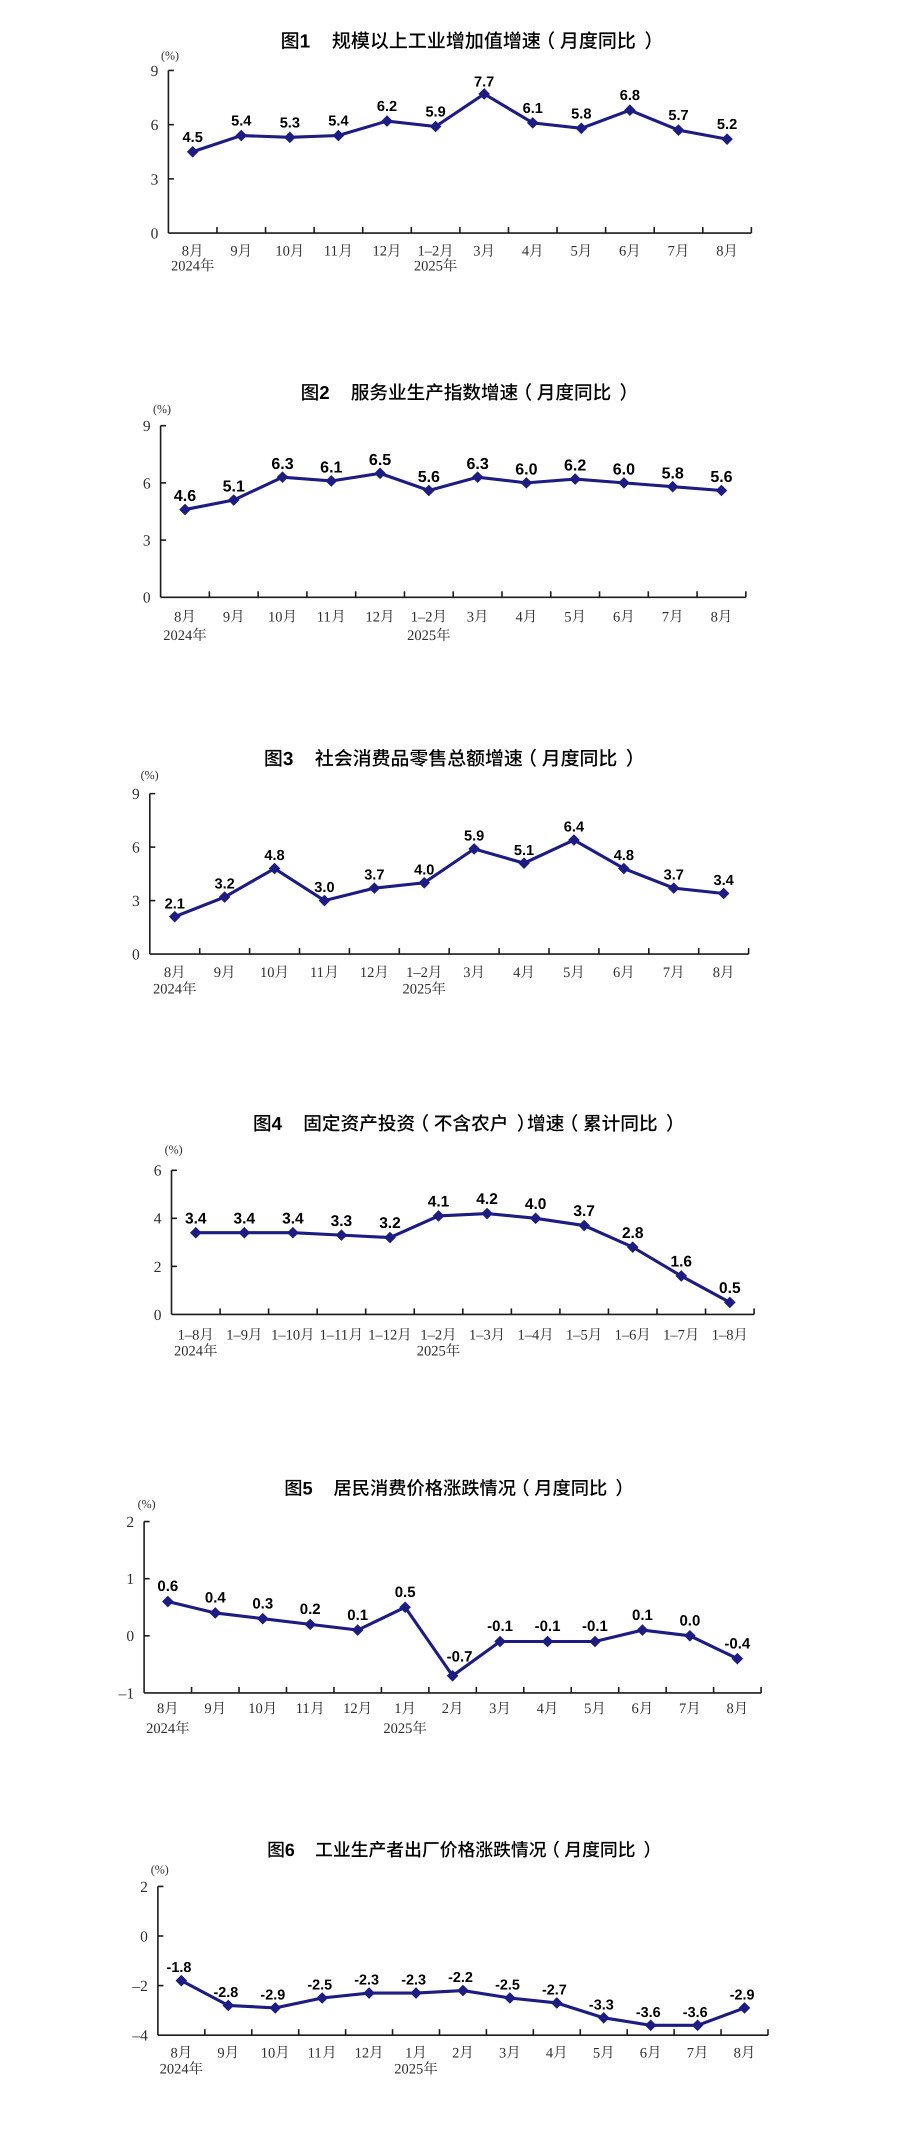 Image resolution: width=916 pixels, height=2143 pixels. What do you see at coordinates (429, 477) in the screenshot?
I see `svg-text: 5.6` at bounding box center [429, 477].